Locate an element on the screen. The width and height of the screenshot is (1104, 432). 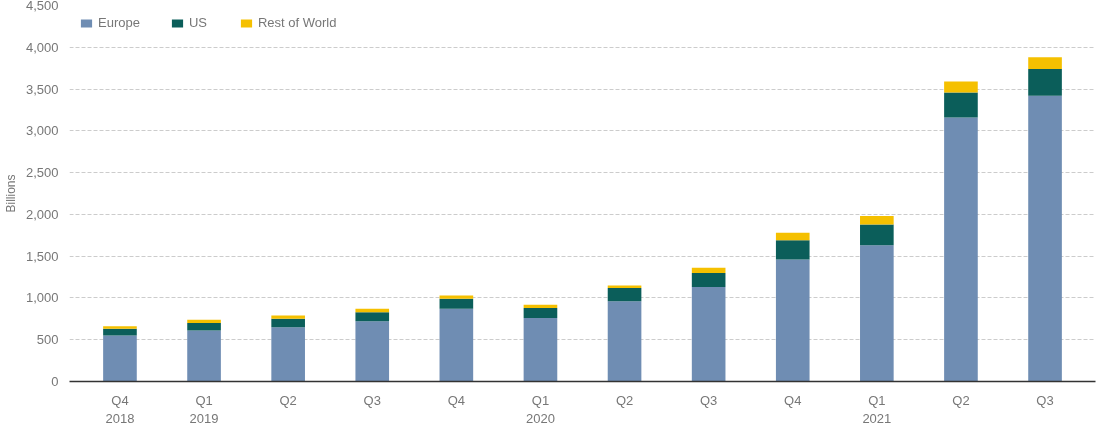
legend-label: US is located at coordinates (198, 22).